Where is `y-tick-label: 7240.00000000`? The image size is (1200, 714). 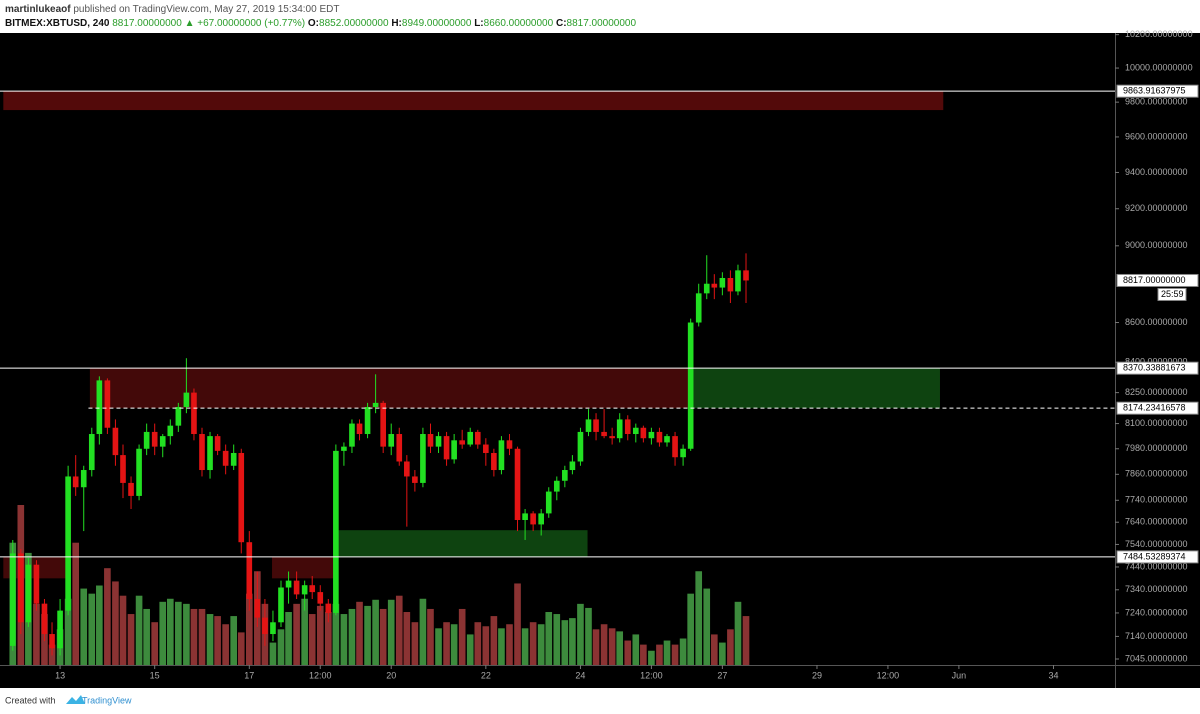 y-tick-label: 7240.00000000 is located at coordinates (1156, 612).